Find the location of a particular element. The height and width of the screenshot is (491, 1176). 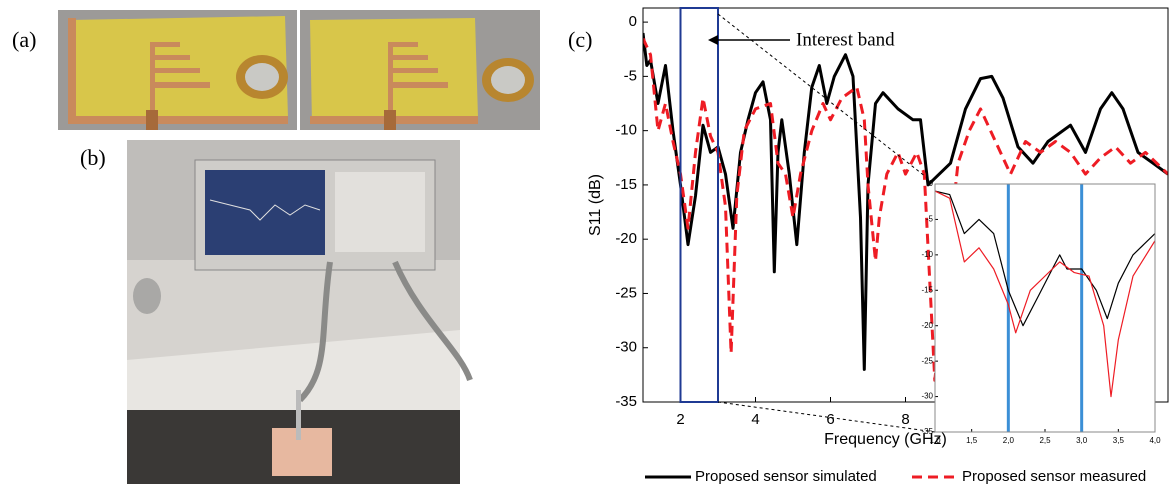

plot-frame is located at coordinates (1045, 308).